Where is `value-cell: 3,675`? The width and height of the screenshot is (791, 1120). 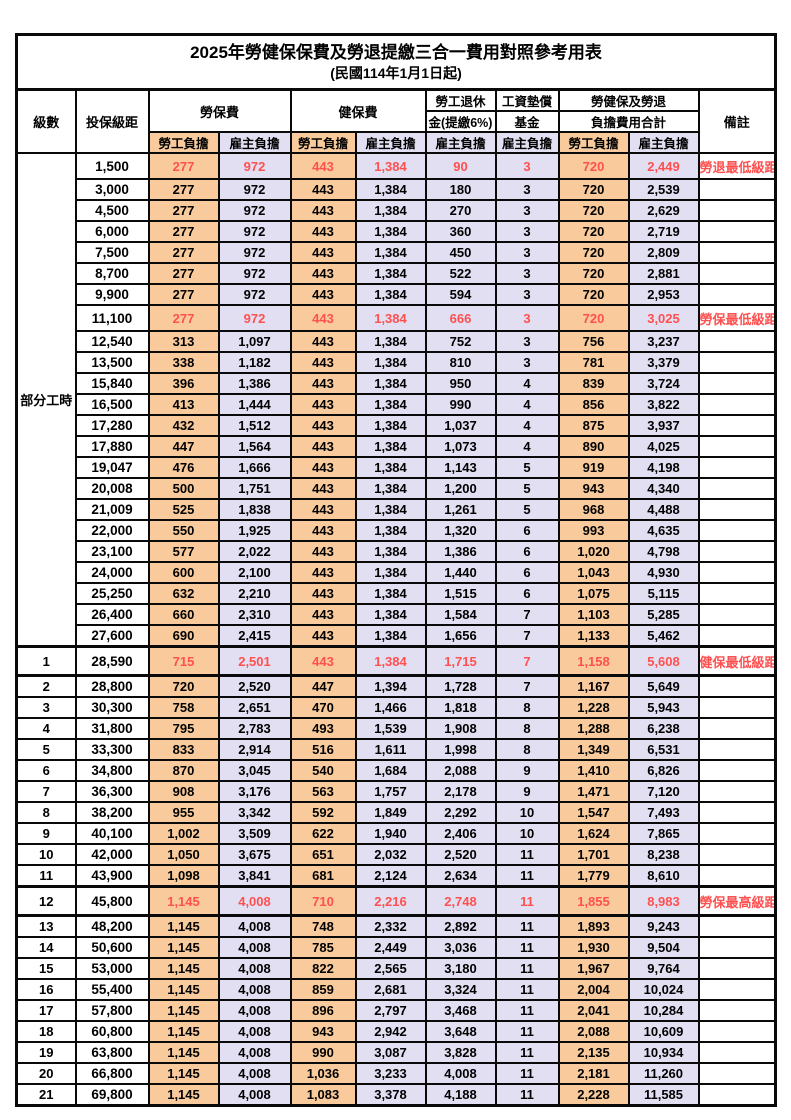
value-cell: 3,675 is located at coordinates (254, 854).